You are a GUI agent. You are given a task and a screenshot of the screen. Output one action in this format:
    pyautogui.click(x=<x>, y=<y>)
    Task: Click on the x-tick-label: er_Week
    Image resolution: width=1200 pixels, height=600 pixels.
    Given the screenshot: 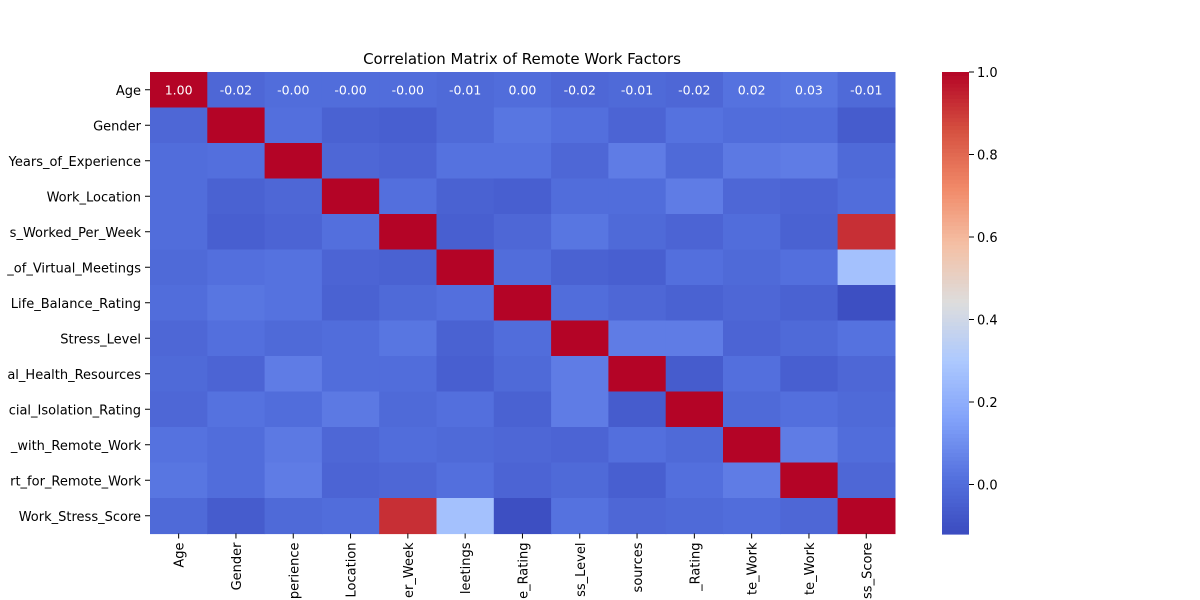 What is the action you would take?
    pyautogui.click(x=409, y=570)
    